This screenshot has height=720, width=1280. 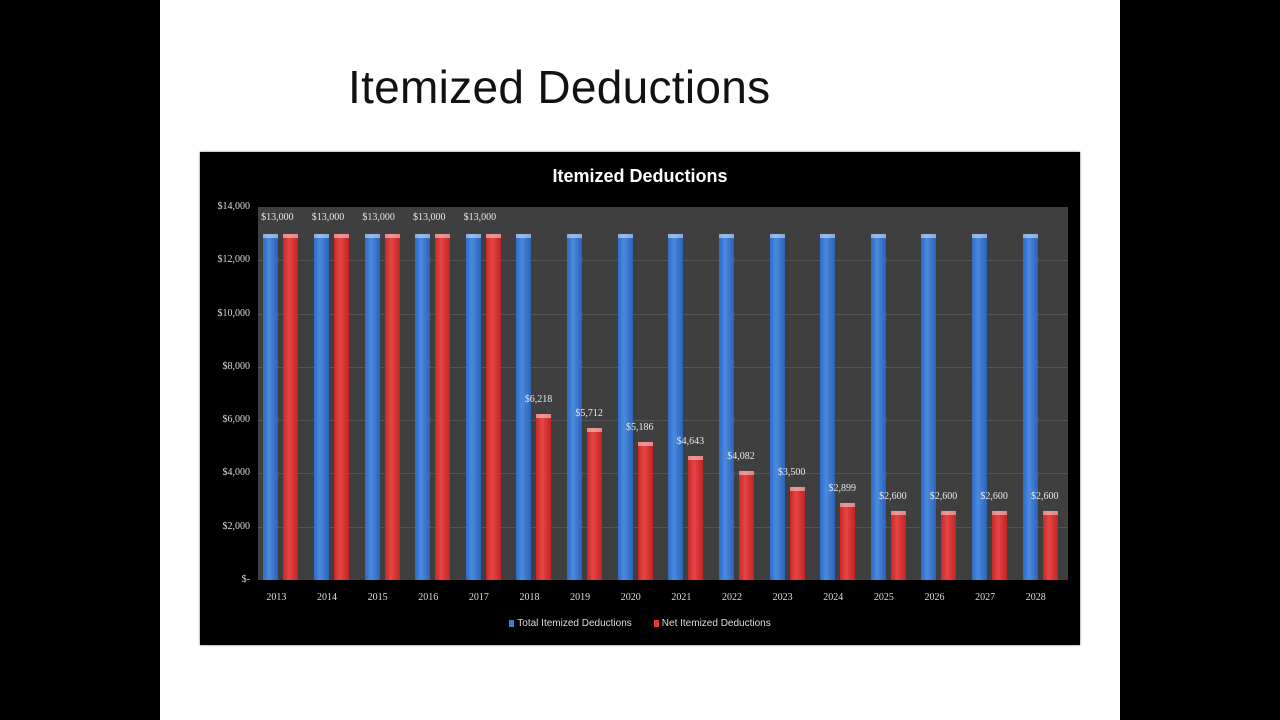 I want to click on legend-label-net: Net Itemized Deductions, so click(x=716, y=623).